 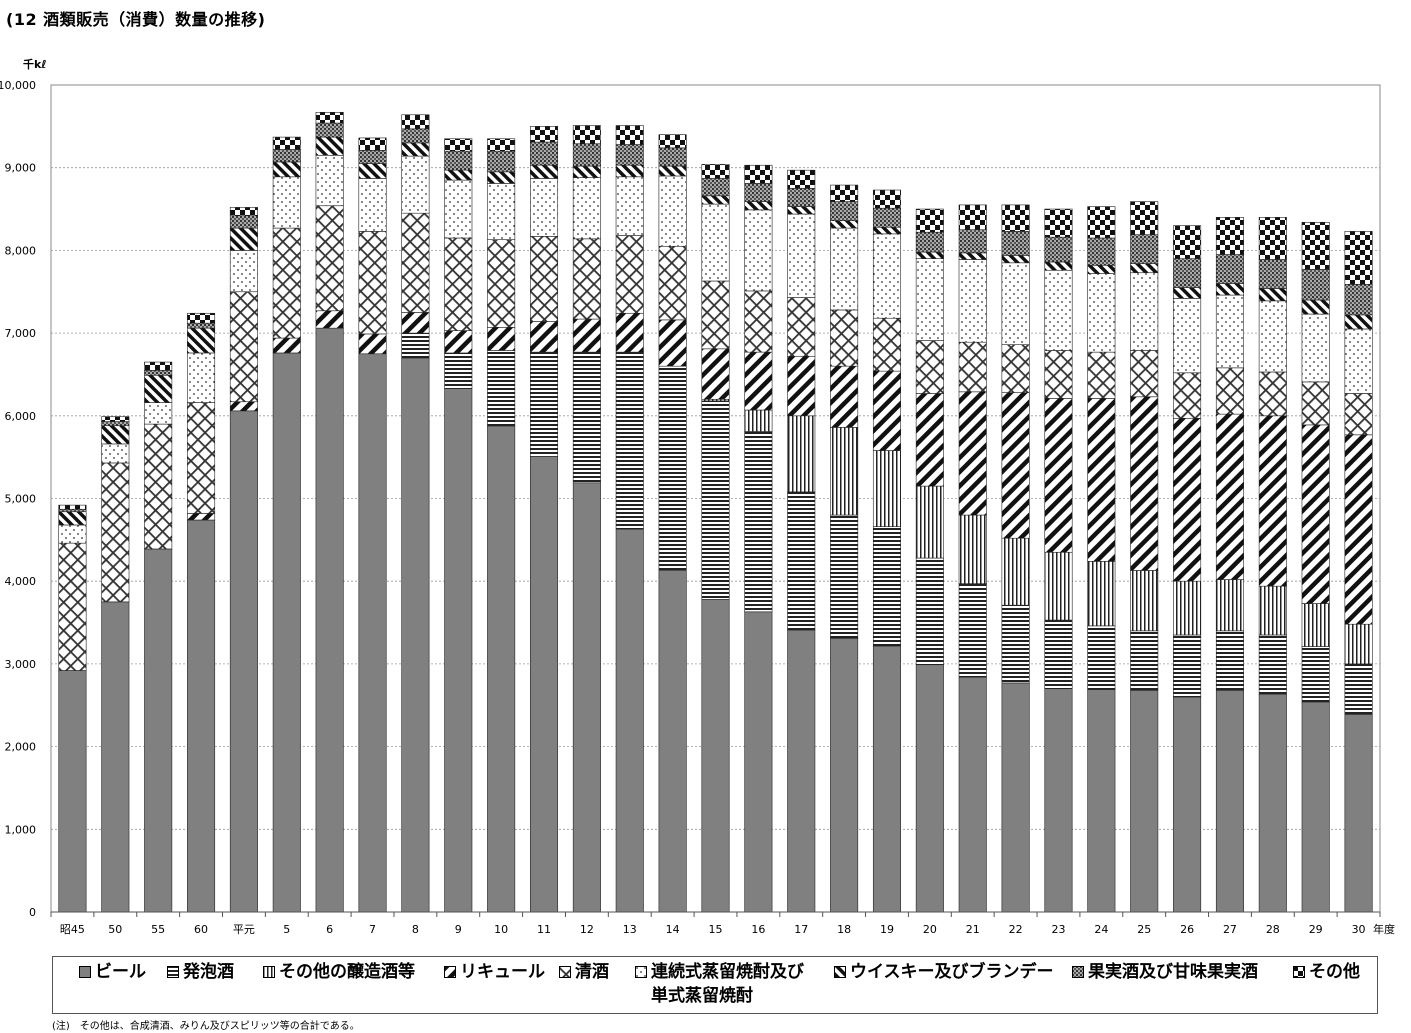 I want to click on x-tick-label: 10, so click(x=501, y=929).